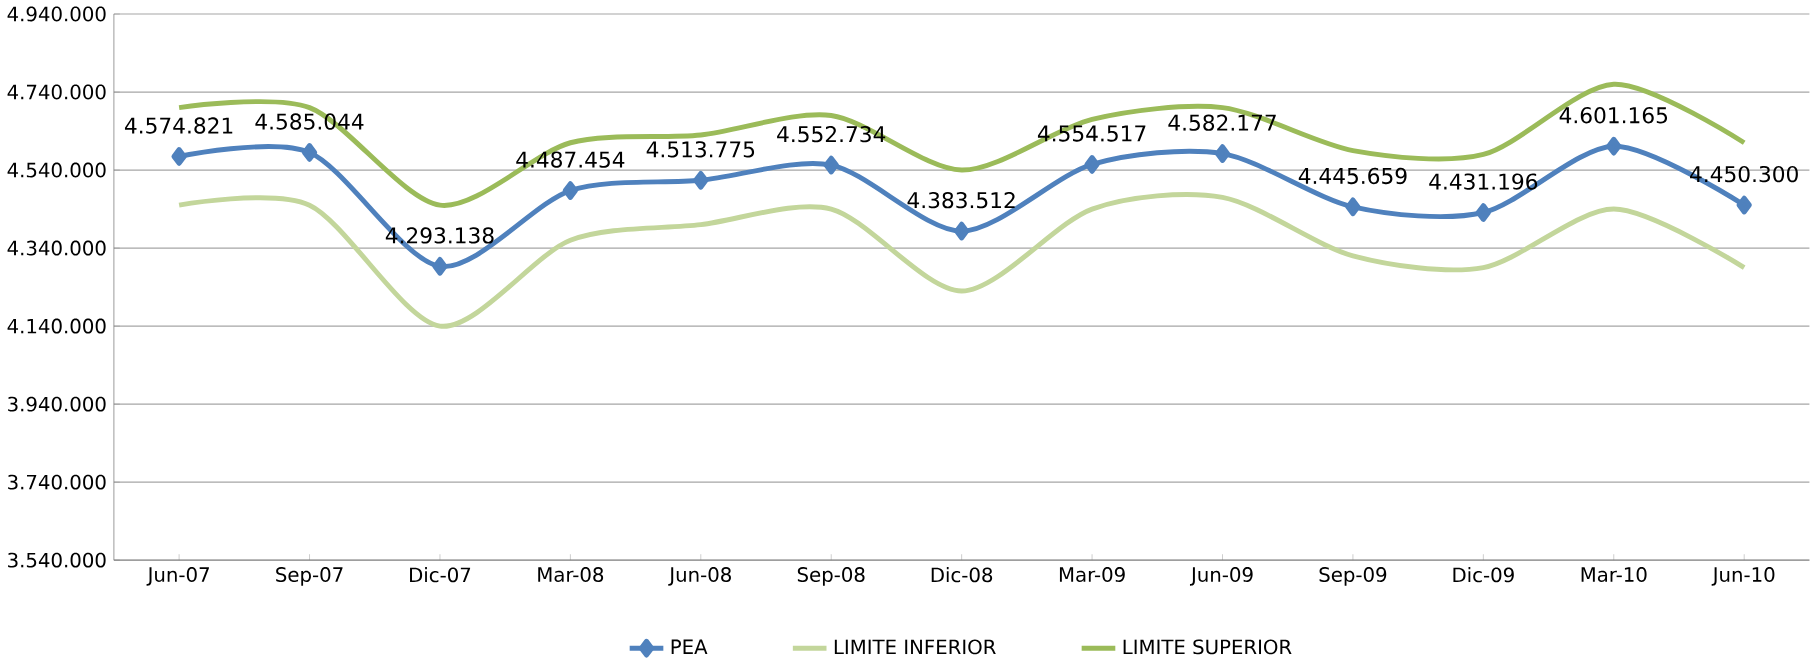 Image resolution: width=1810 pixels, height=665 pixels. I want to click on y-tick-label: 3.940.000, so click(57, 404).